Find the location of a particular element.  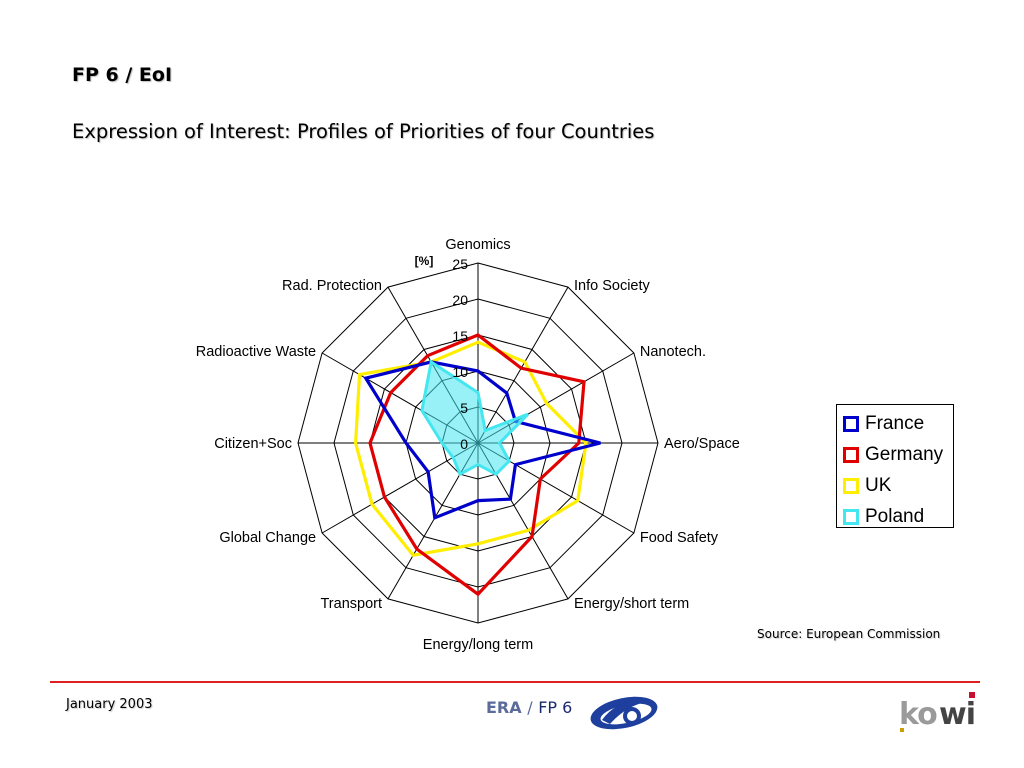

footer-title: ERA / FP 6 is located at coordinates (529, 707).